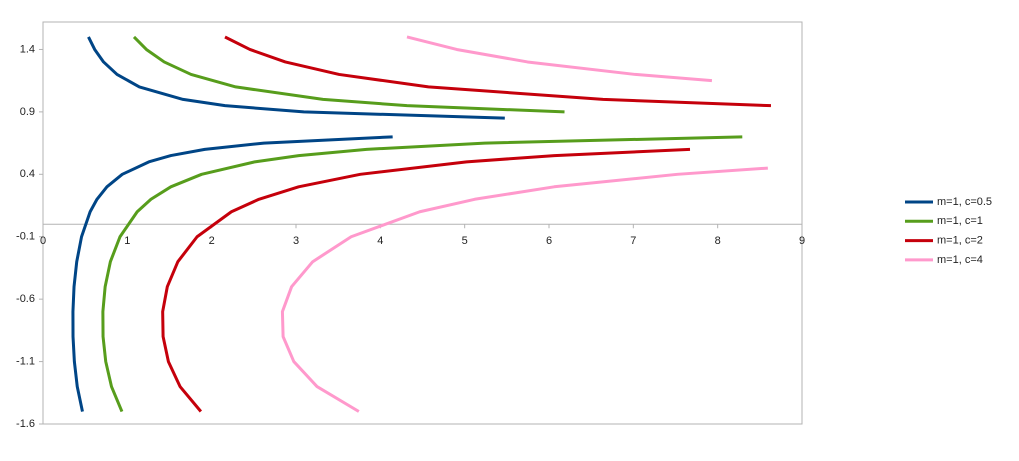 Image resolution: width=1019 pixels, height=461 pixels. Describe the element at coordinates (960, 260) in the screenshot. I see `legend-label: m=1, c=4` at that location.